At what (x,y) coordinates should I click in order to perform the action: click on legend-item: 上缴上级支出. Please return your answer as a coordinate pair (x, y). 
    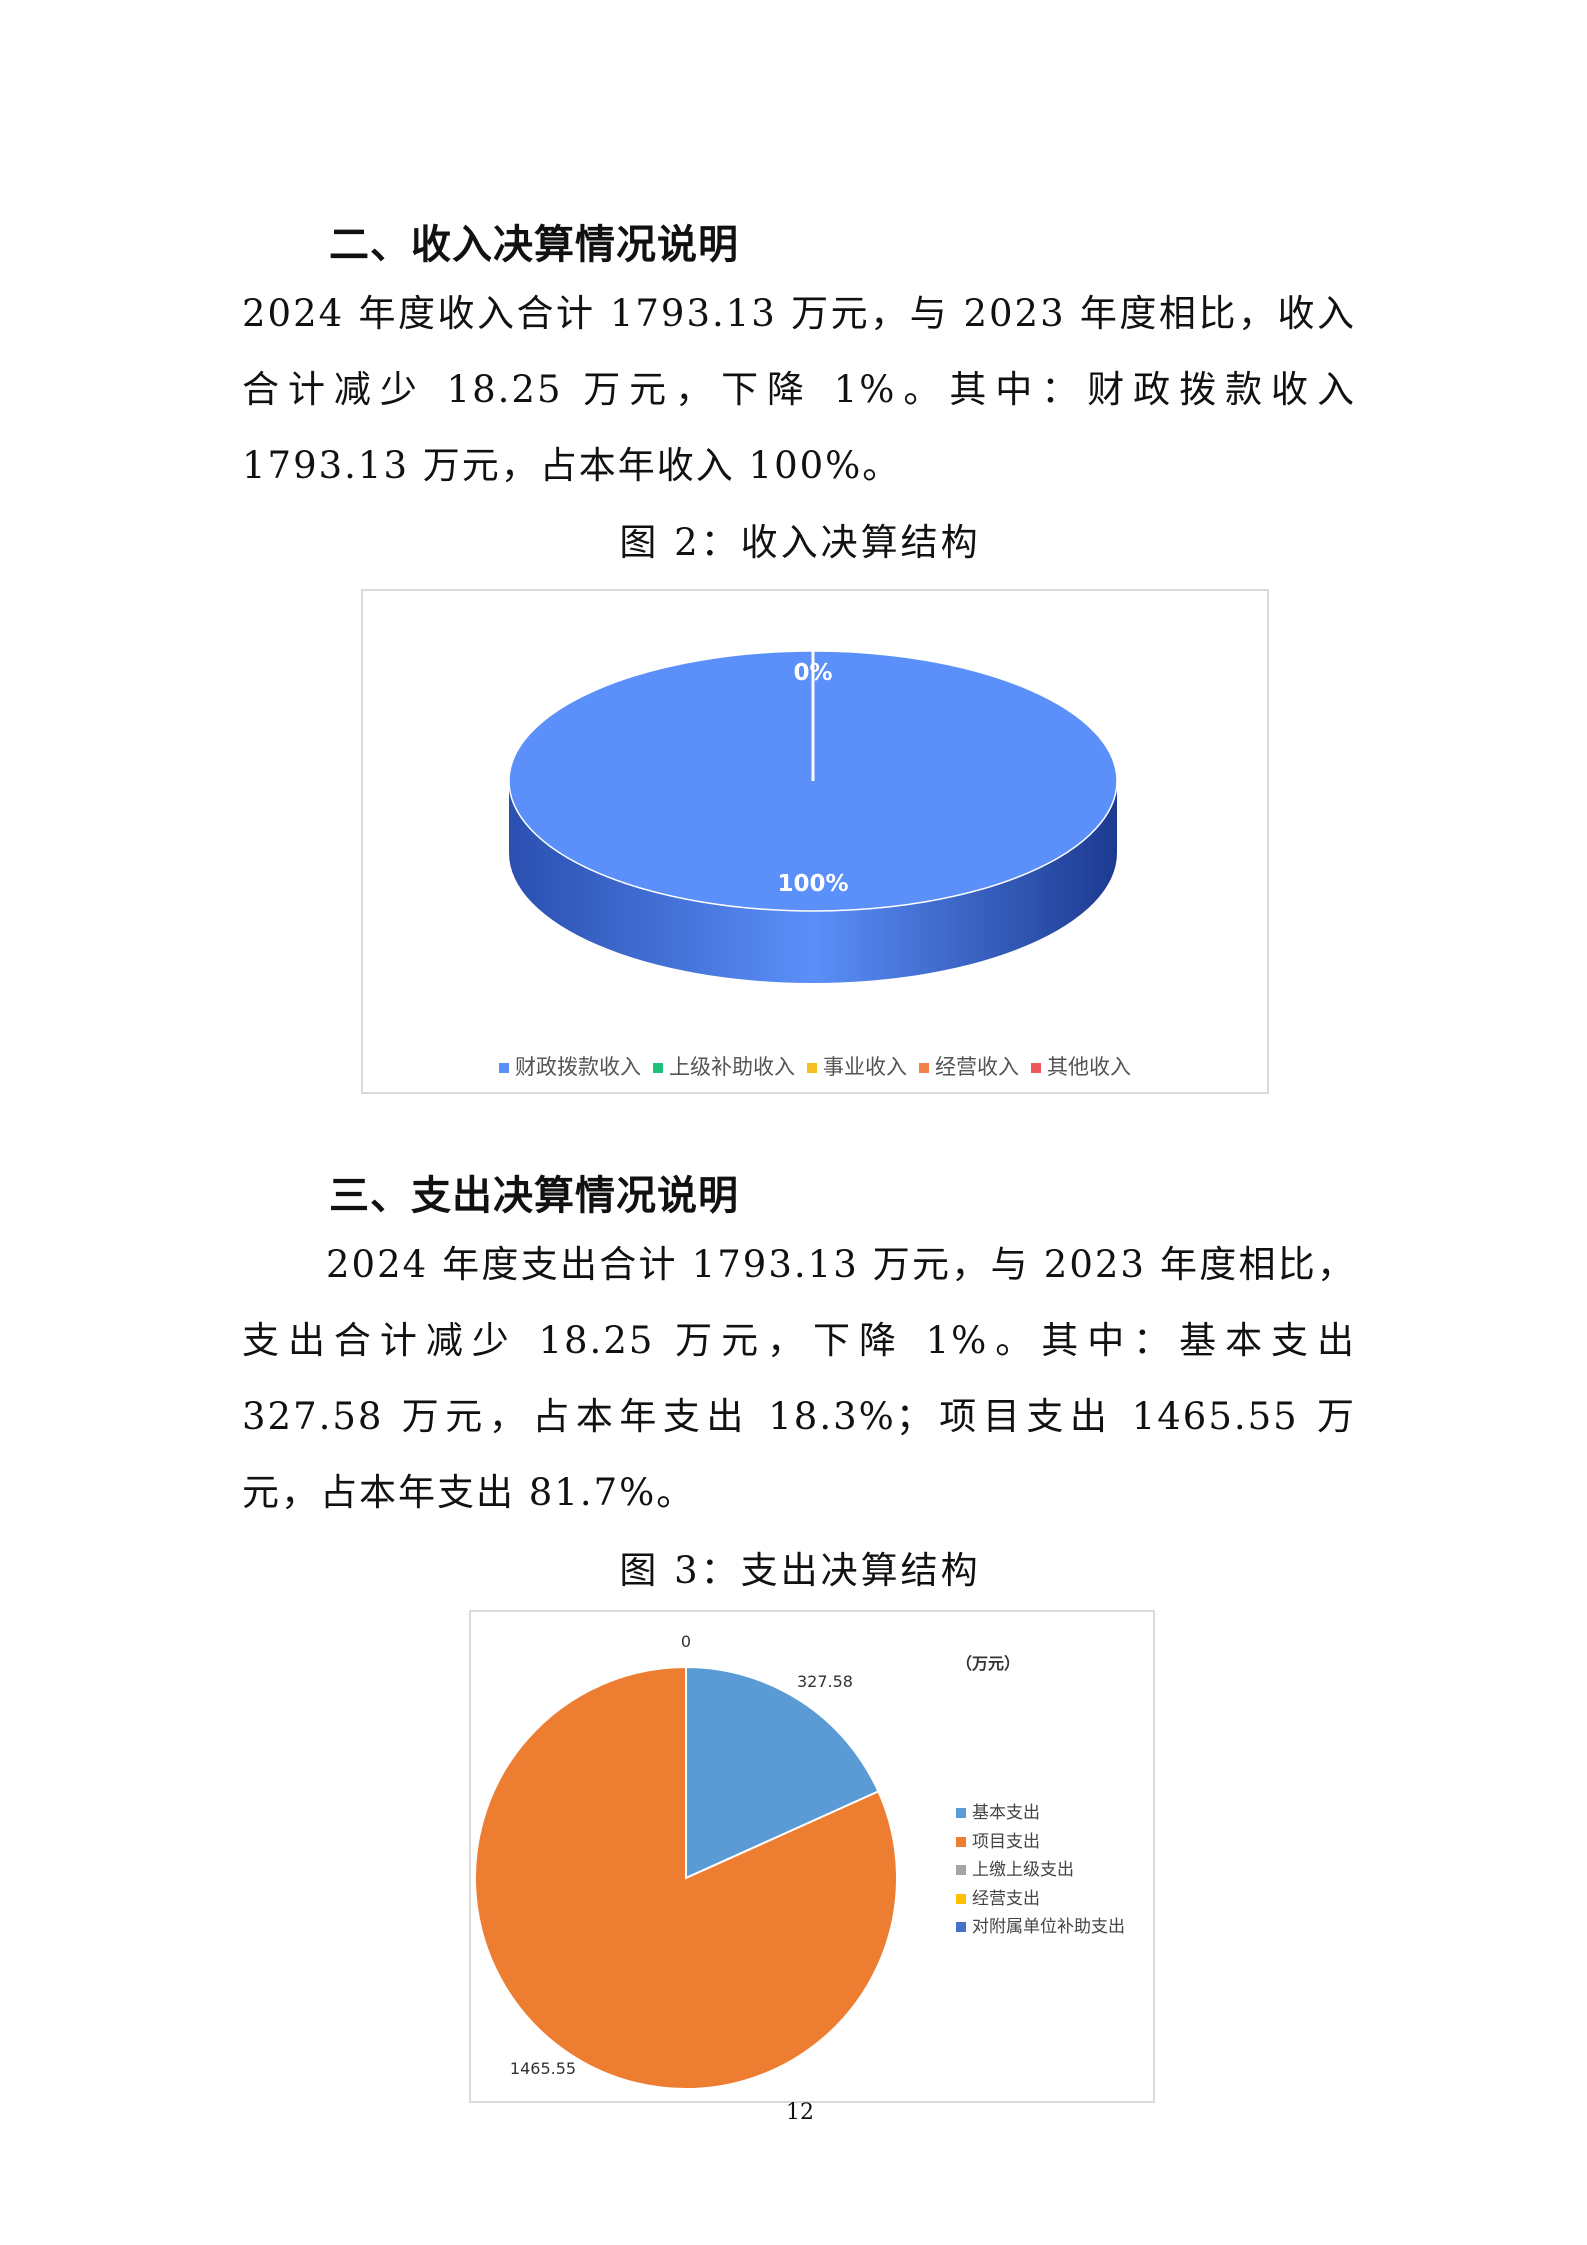
    Looking at the image, I should click on (1040, 1869).